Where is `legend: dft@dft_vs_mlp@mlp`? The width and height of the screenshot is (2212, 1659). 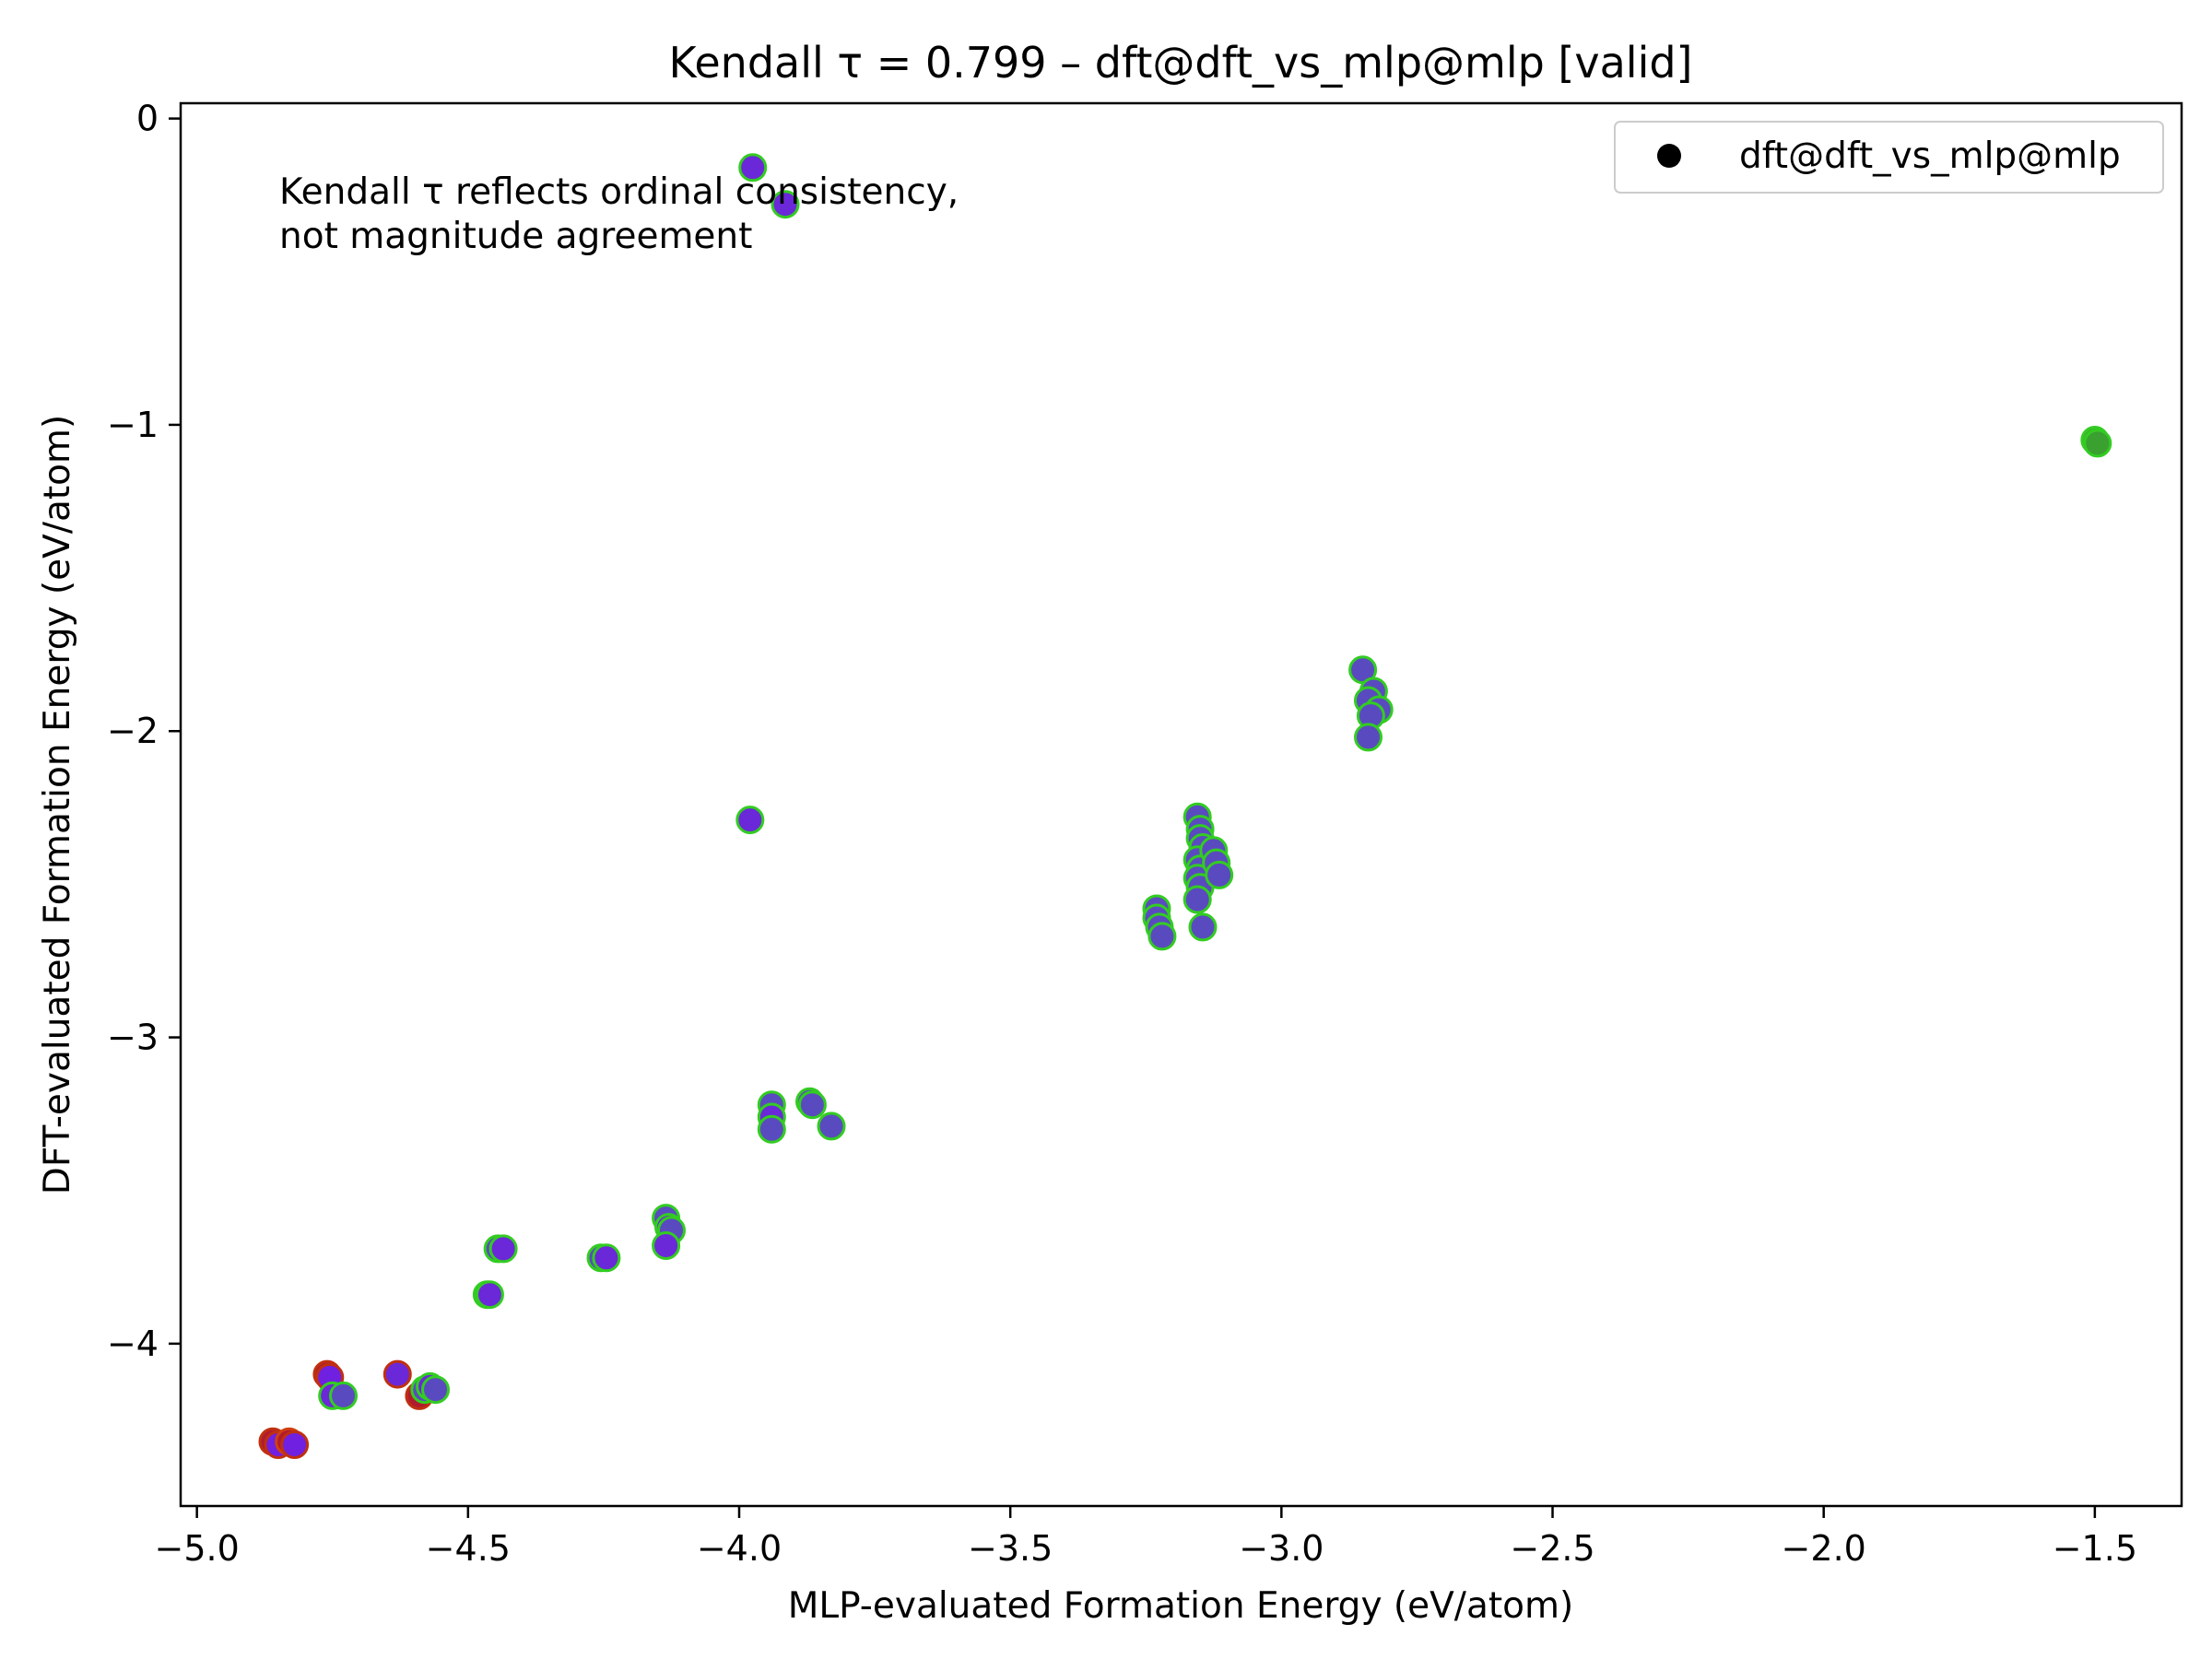
legend: dft@dft_vs_mlp@mlp is located at coordinates (1889, 157).